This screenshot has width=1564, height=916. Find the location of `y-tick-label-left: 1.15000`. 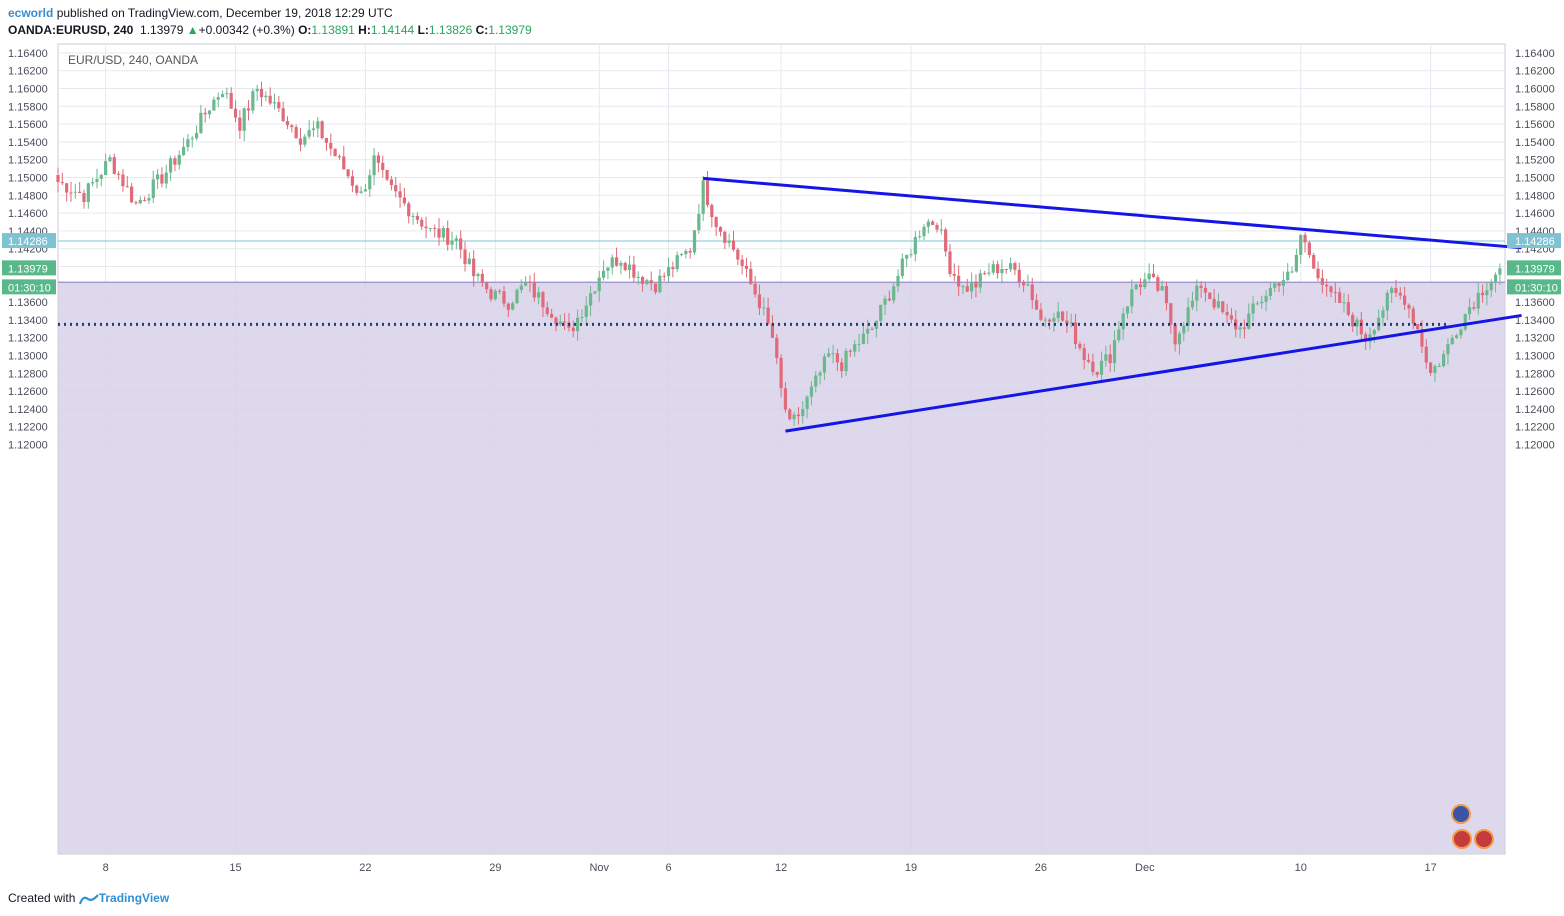

y-tick-label-left: 1.15000 is located at coordinates (28, 179).